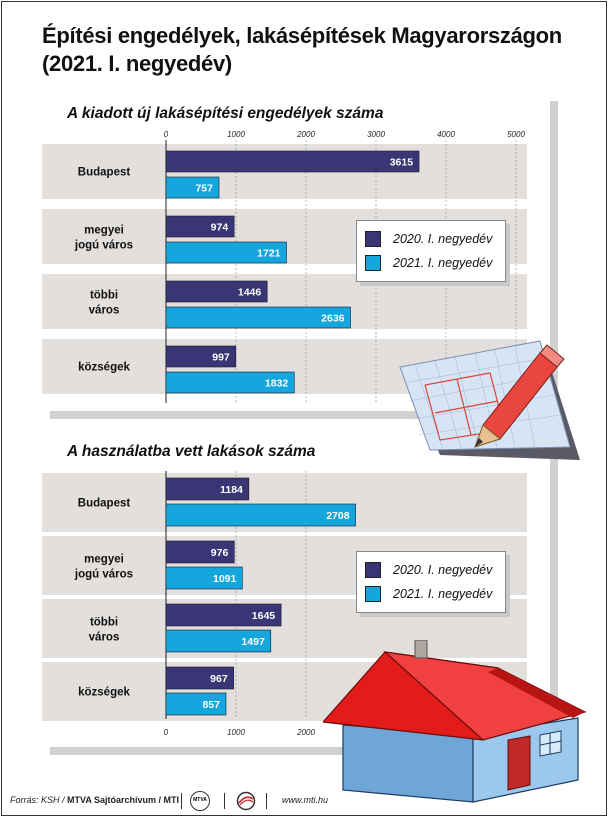 Image resolution: width=610 pixels, height=819 pixels. I want to click on archive-text: MTVA Sajtóarchívum / MTI, so click(123, 800).